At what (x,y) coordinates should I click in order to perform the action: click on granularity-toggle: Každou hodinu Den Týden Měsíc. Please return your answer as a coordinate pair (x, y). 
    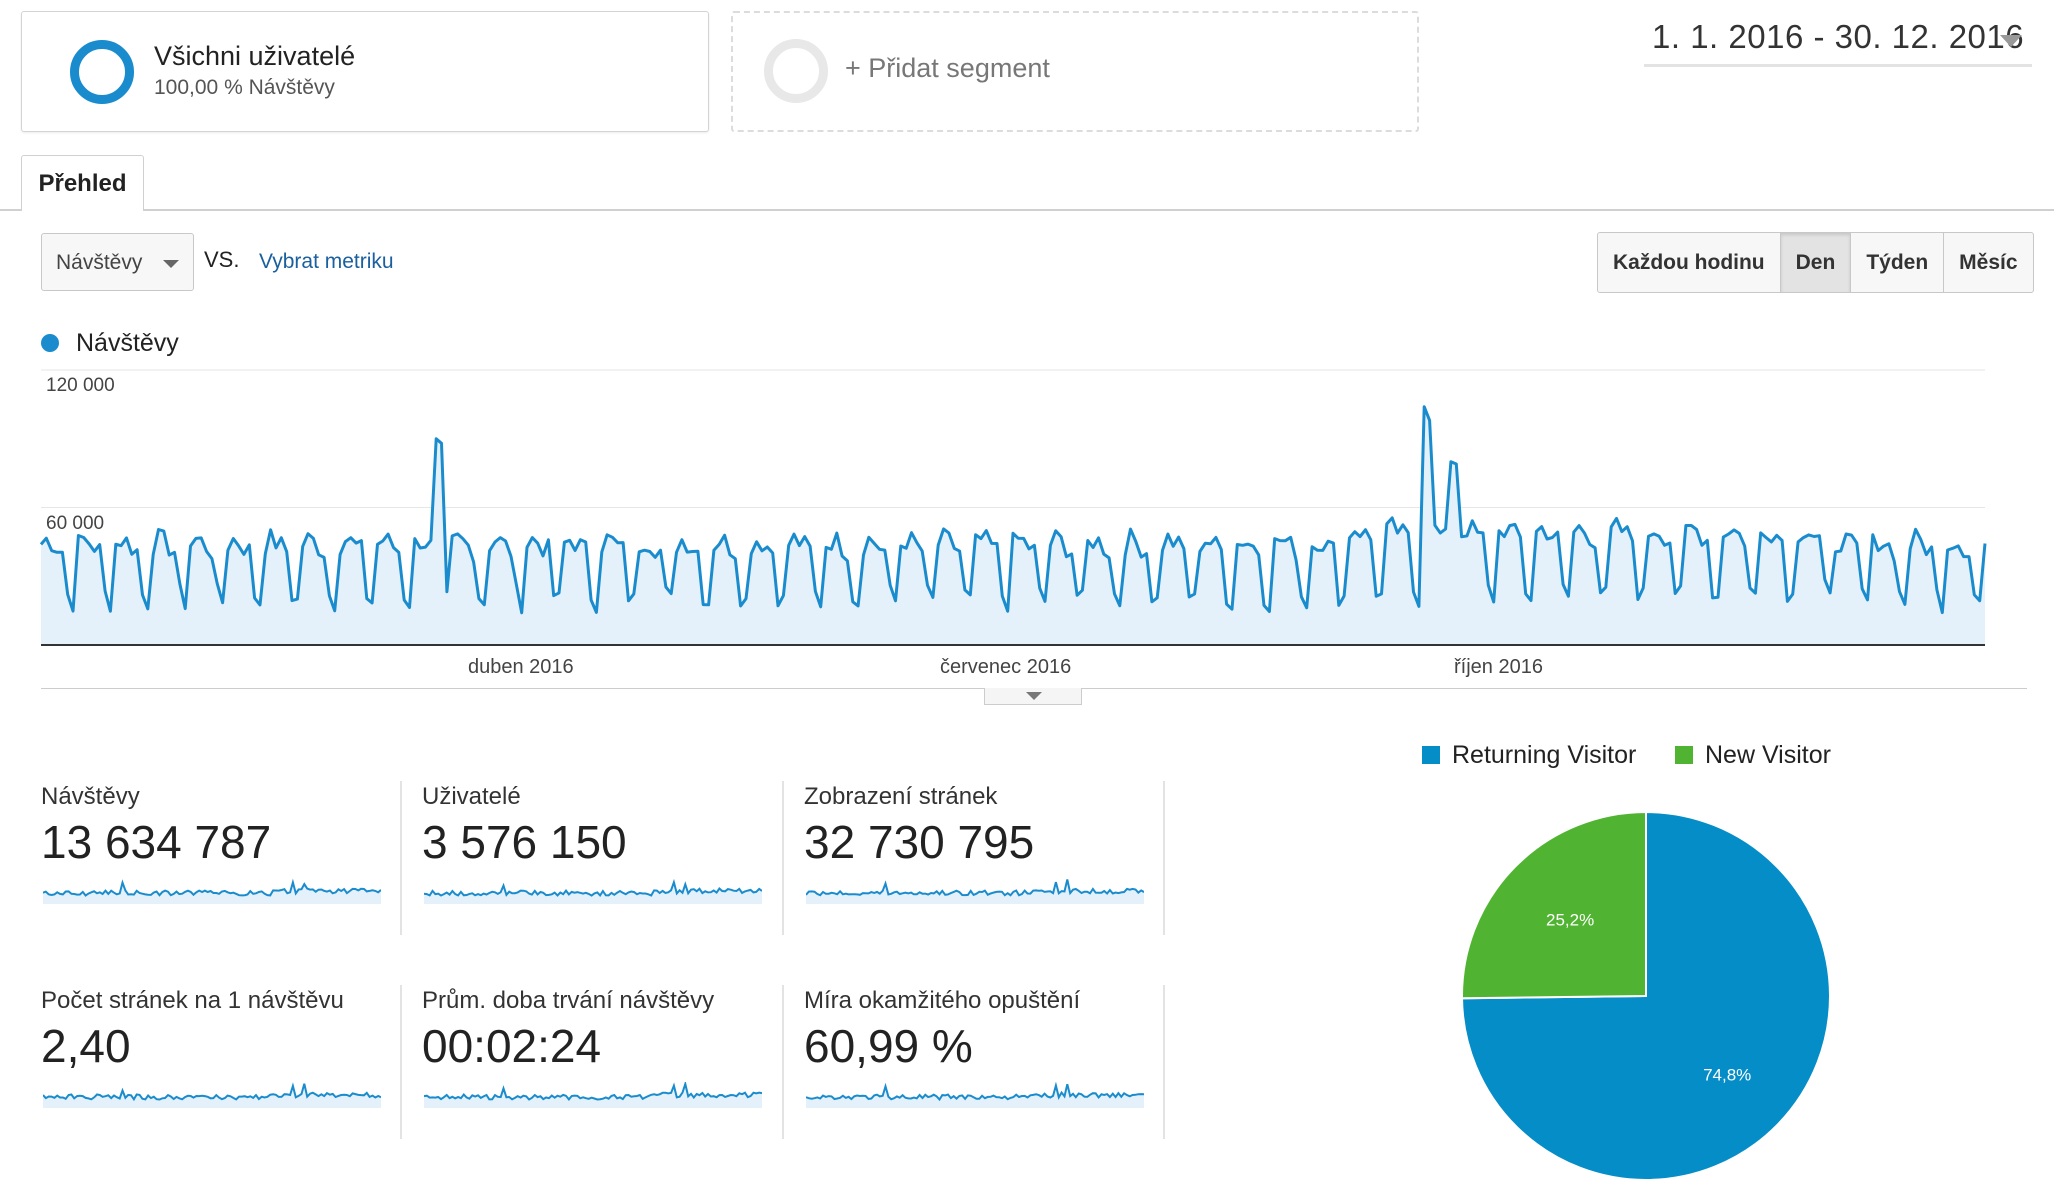
    Looking at the image, I should click on (1815, 262).